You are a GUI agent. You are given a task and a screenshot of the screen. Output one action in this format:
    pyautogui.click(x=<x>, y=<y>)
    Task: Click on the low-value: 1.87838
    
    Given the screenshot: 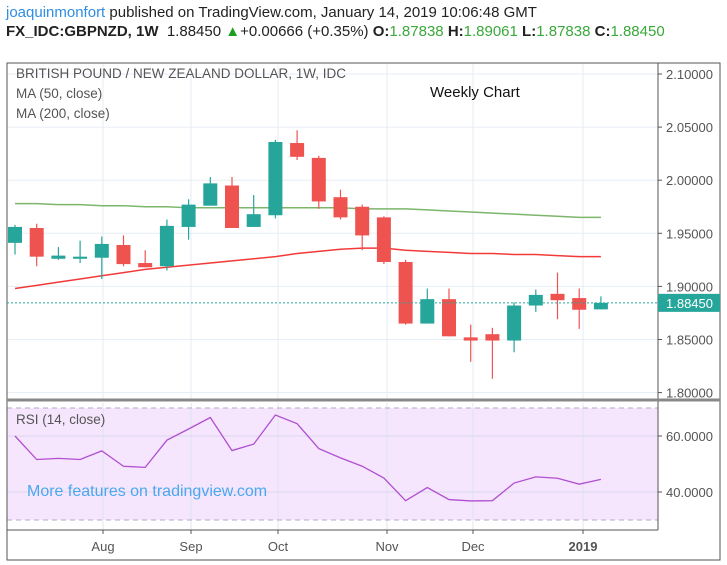 What is the action you would take?
    pyautogui.click(x=563, y=31)
    